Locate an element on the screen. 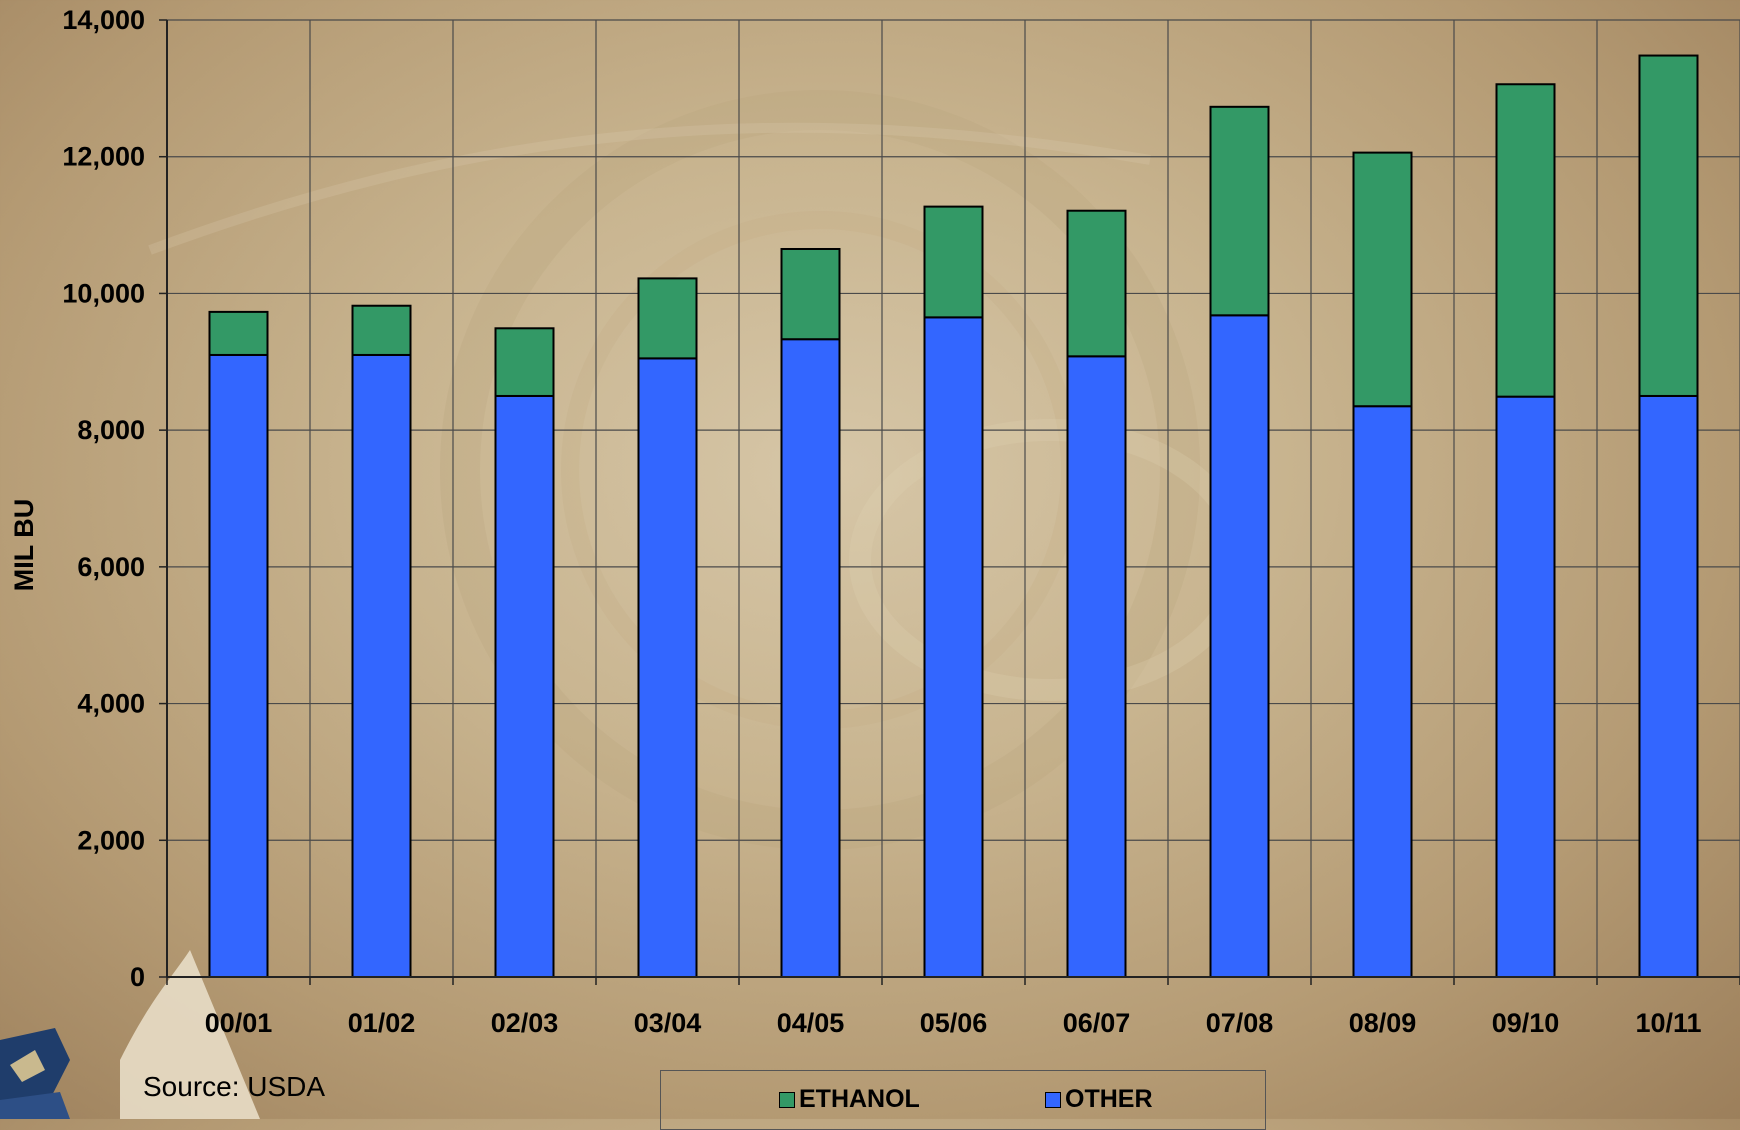 This screenshot has height=1130, width=1740. y-tick-label: 14,000 is located at coordinates (103, 20).